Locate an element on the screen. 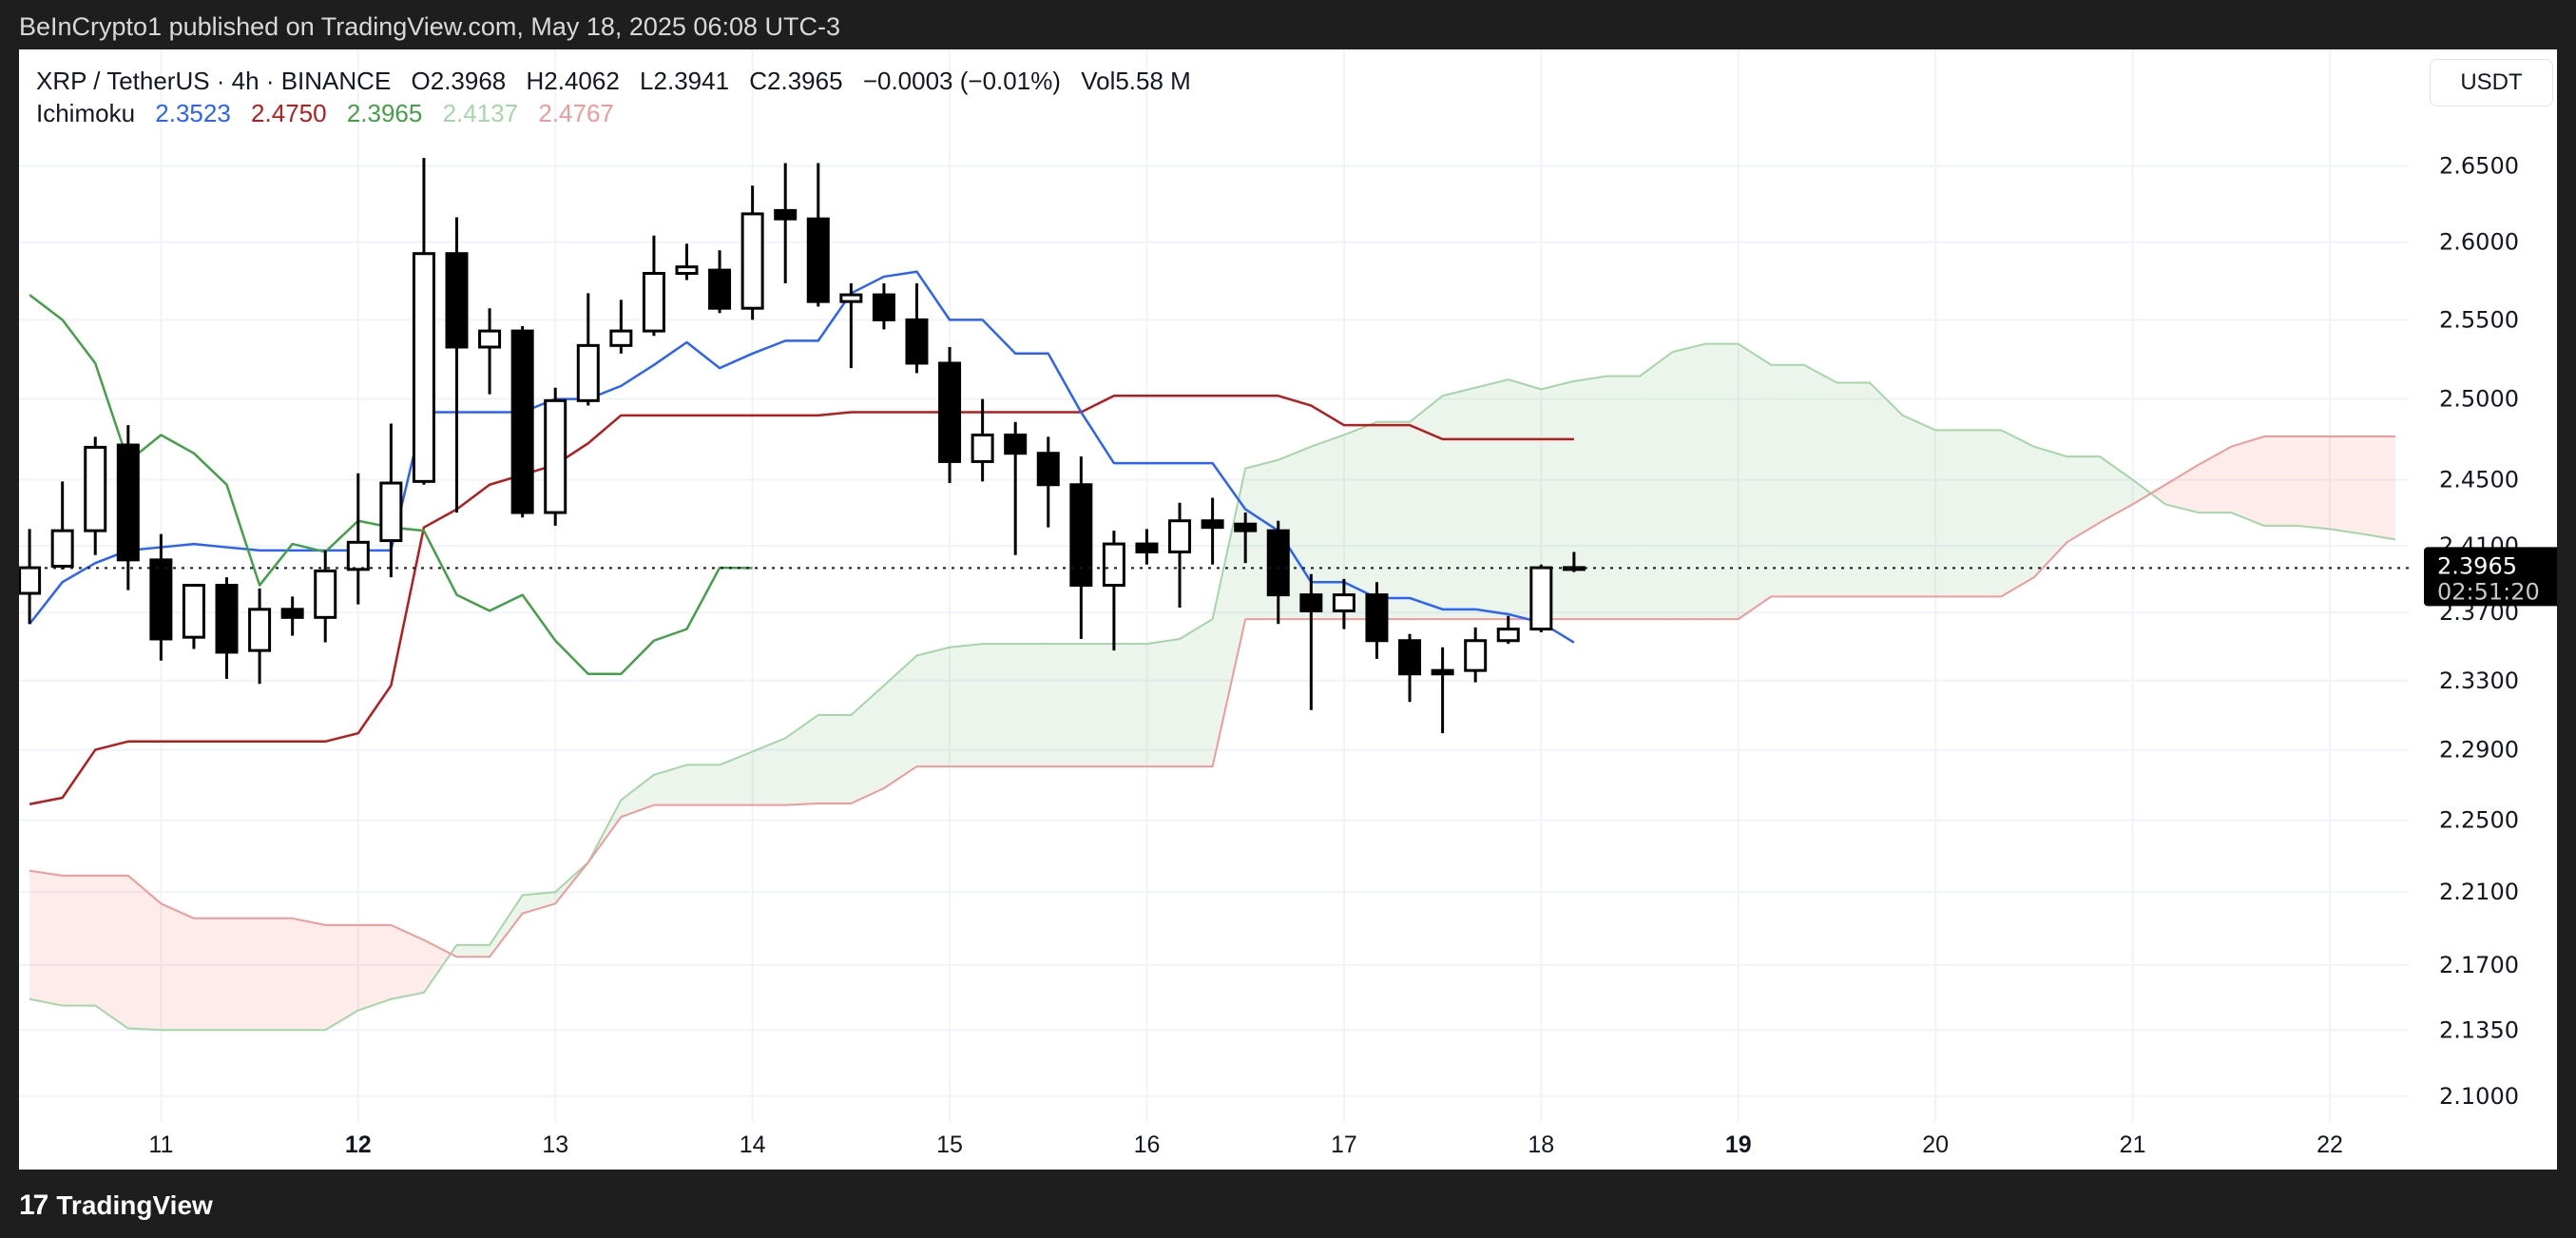 This screenshot has width=2576, height=1238. price-tick-label: 2.1000 is located at coordinates (2479, 1096).